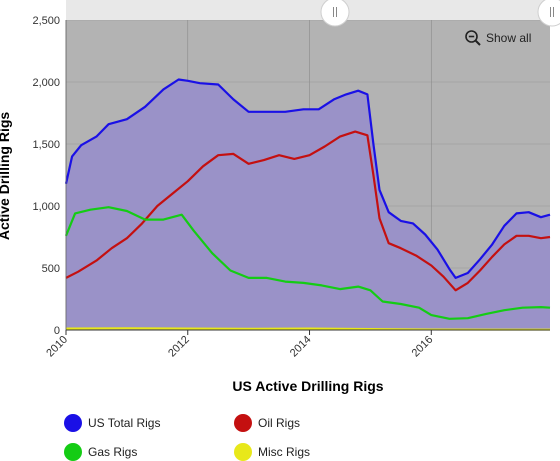  Describe the element at coordinates (473, 38) in the screenshot. I see `zoom-out-icon` at that location.